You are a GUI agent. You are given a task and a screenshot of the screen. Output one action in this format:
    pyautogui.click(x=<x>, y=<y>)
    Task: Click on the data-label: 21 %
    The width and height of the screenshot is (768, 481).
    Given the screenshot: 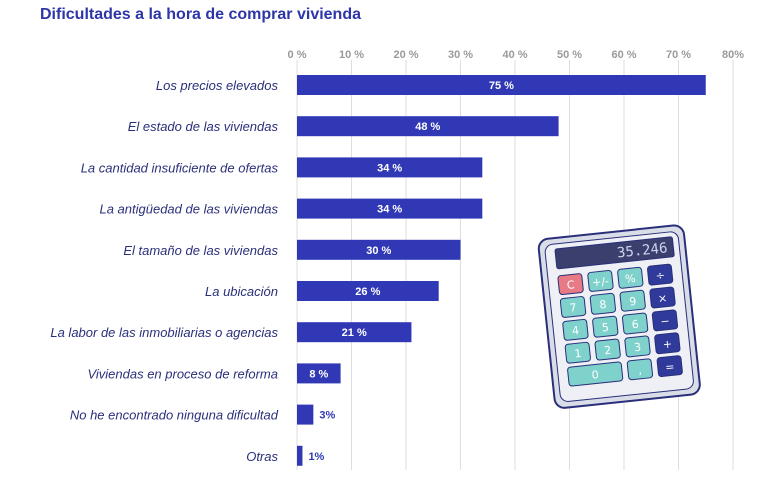 What is the action you would take?
    pyautogui.click(x=354, y=333)
    